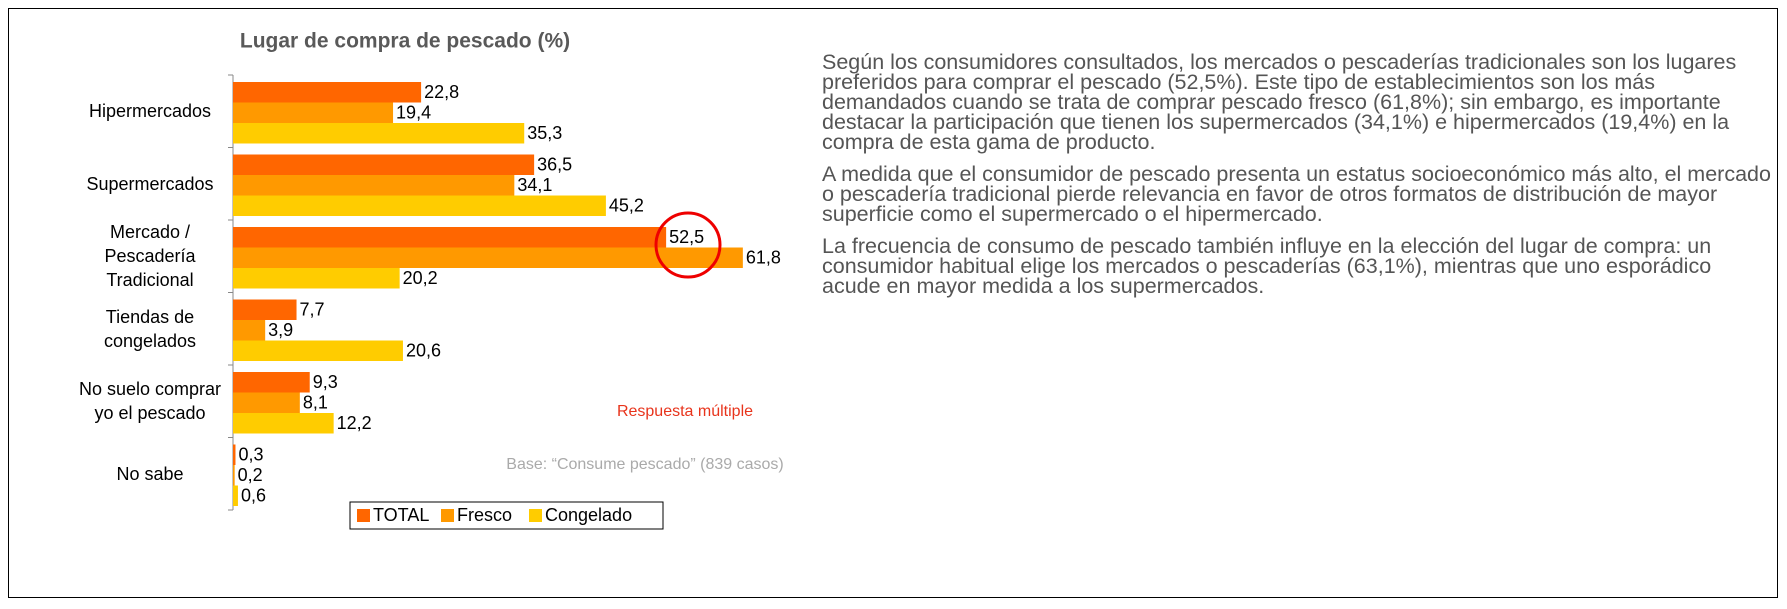 The width and height of the screenshot is (1787, 609). Describe the element at coordinates (401, 515) in the screenshot. I see `legend-label: TOTAL` at that location.